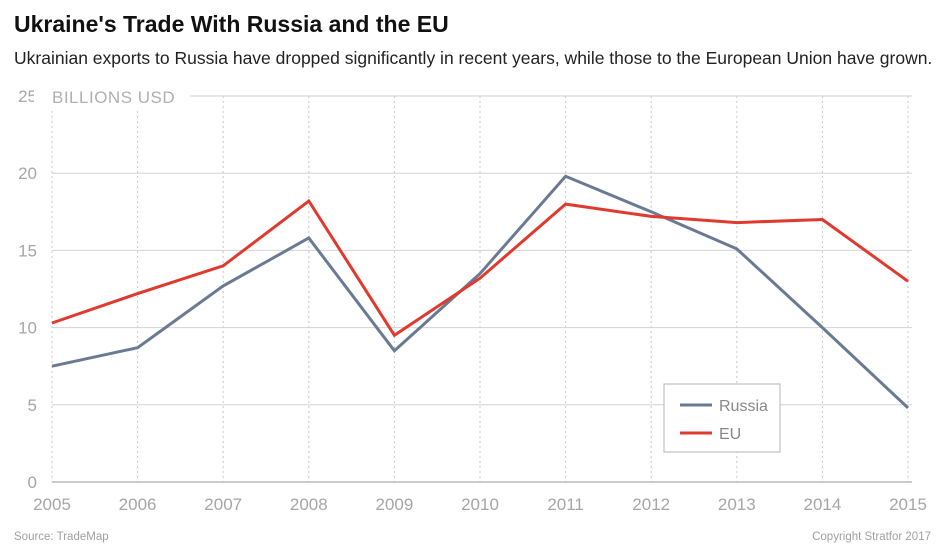  What do you see at coordinates (730, 434) in the screenshot?
I see `legend-label-eu: EU` at bounding box center [730, 434].